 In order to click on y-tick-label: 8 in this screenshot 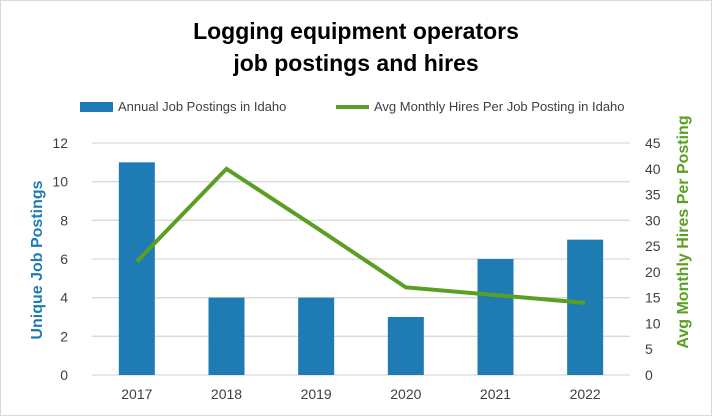, I will do `click(64, 220)`.